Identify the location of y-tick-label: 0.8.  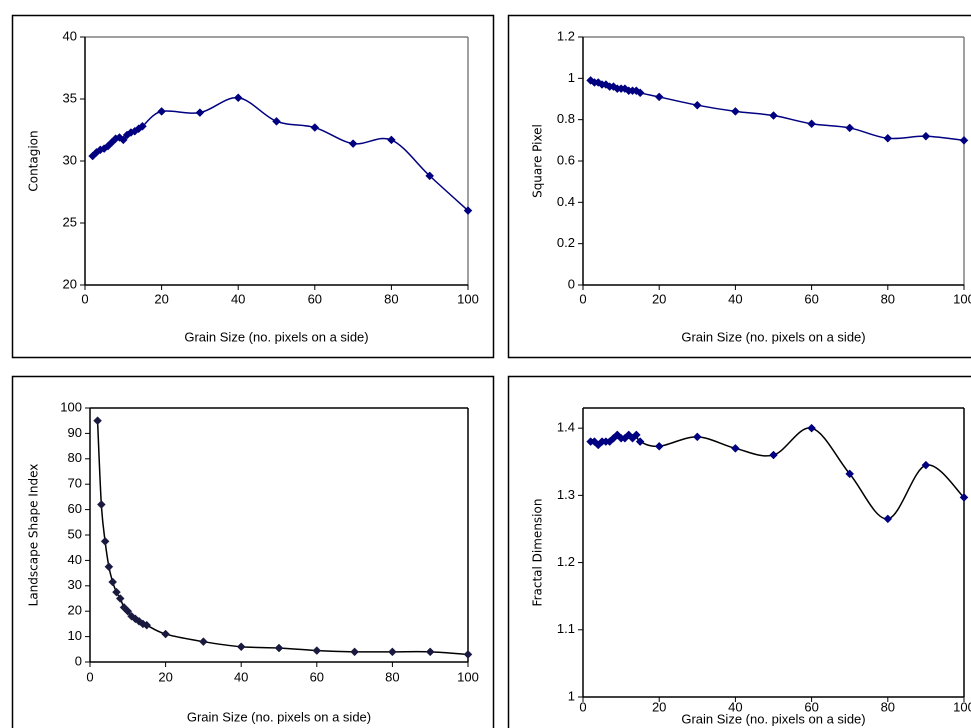
(566, 118).